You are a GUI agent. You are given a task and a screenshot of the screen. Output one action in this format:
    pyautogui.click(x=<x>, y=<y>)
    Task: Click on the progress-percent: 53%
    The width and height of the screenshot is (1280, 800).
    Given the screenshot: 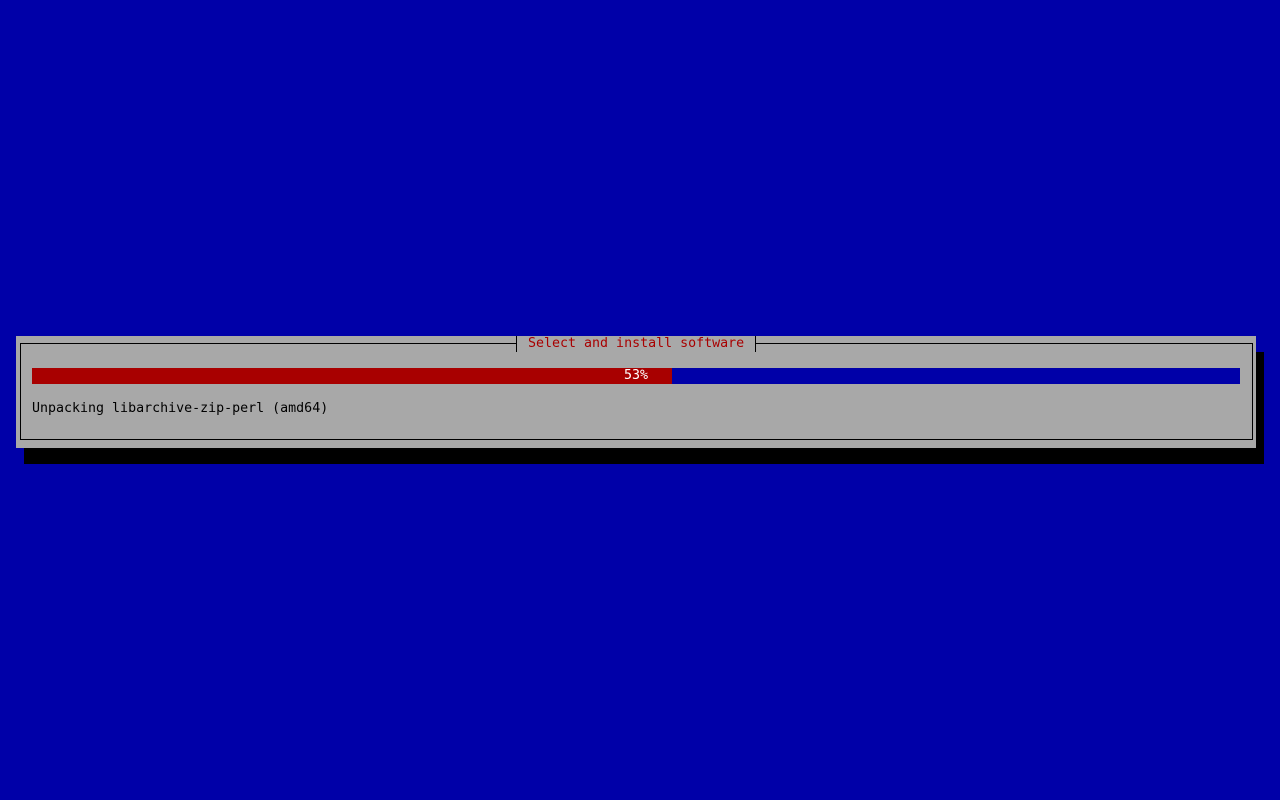 What is the action you would take?
    pyautogui.click(x=636, y=375)
    